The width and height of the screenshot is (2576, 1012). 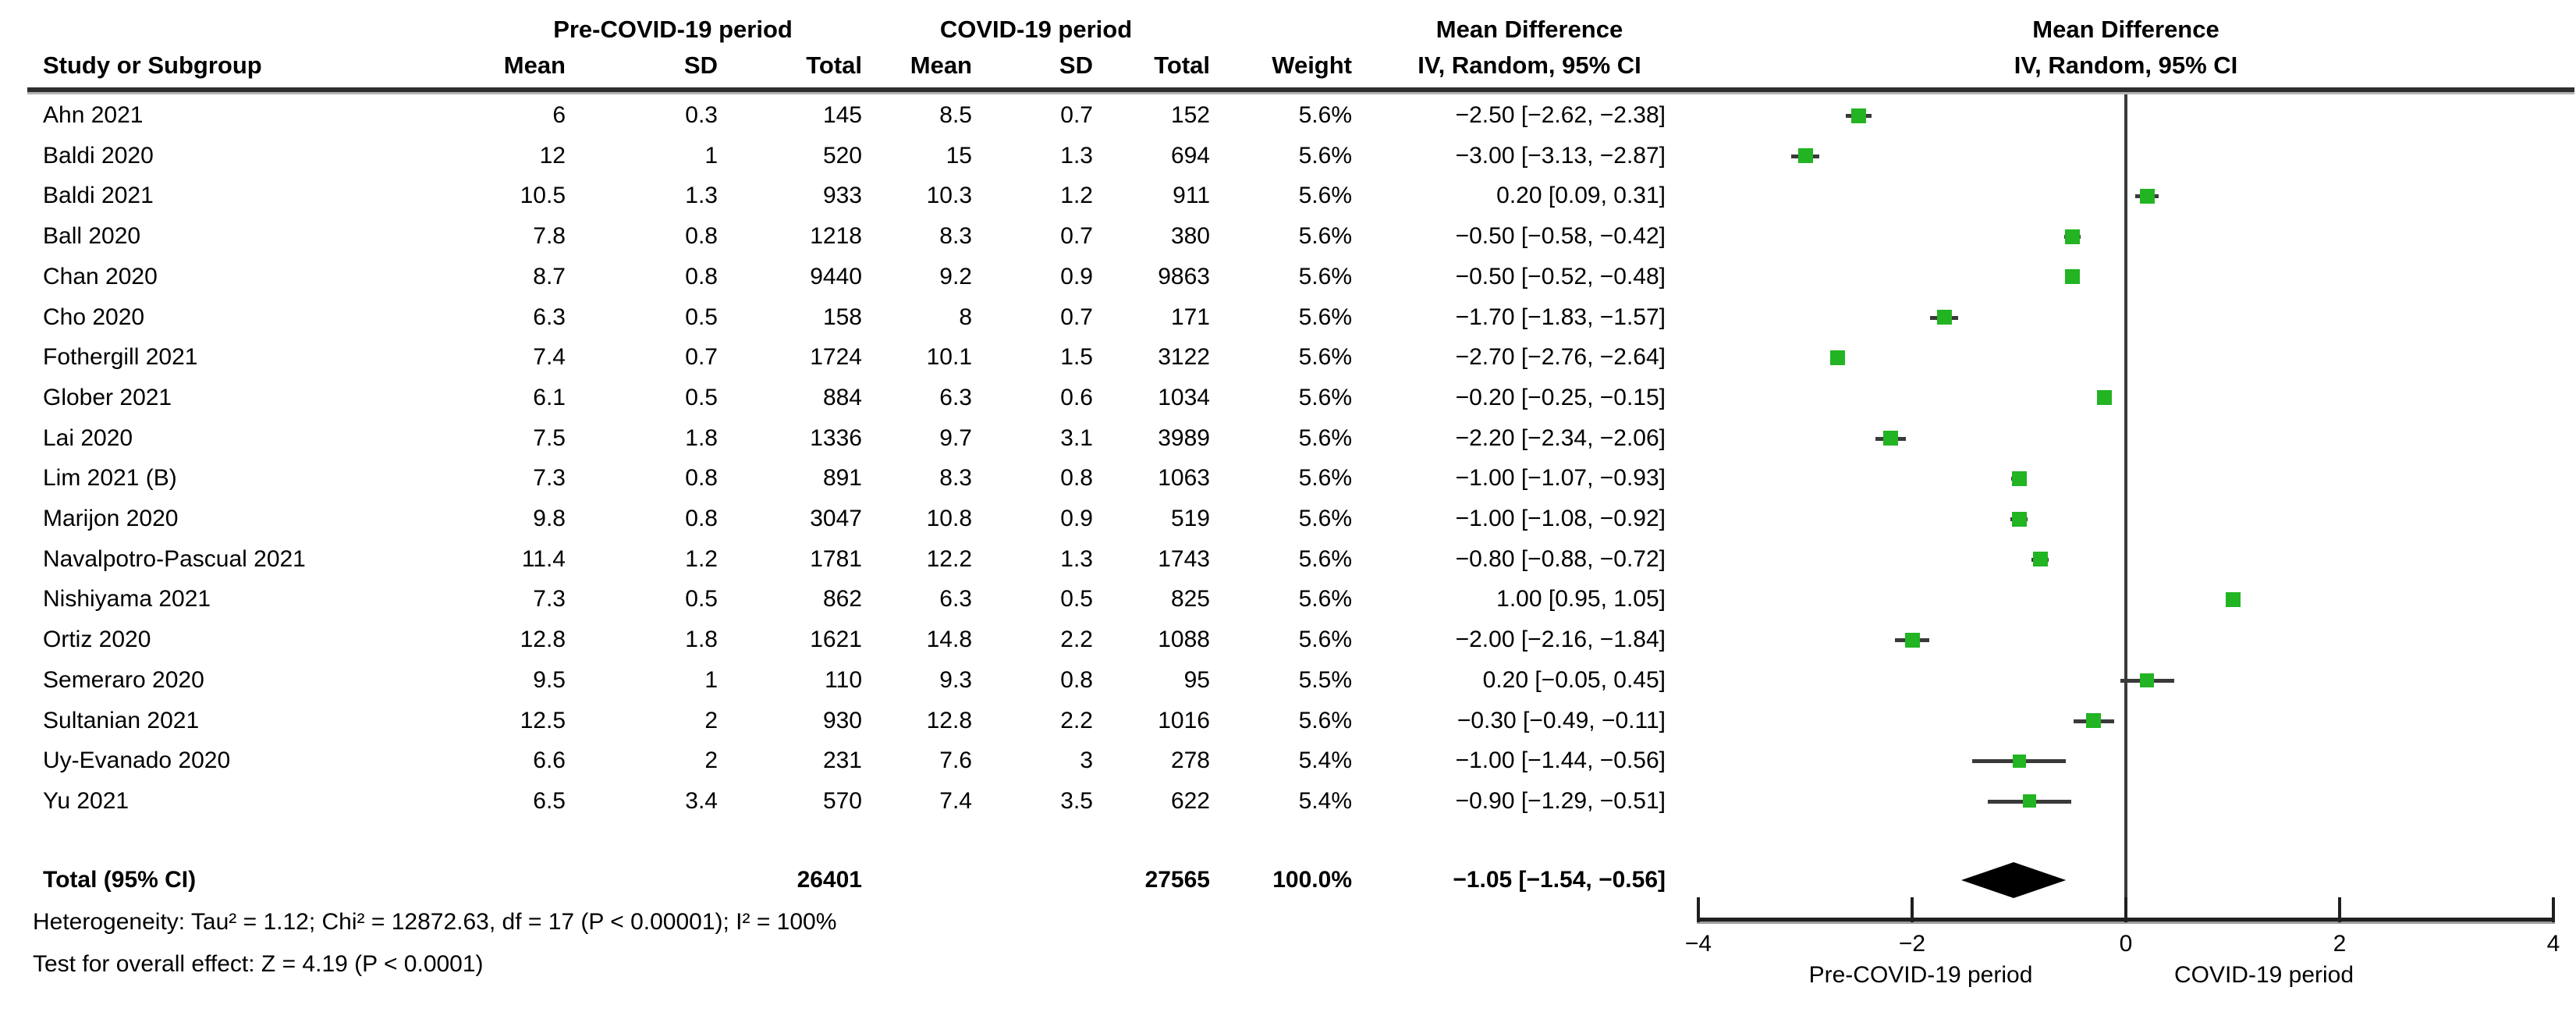 I want to click on pre-sd-cell: 3.4, so click(x=701, y=800).